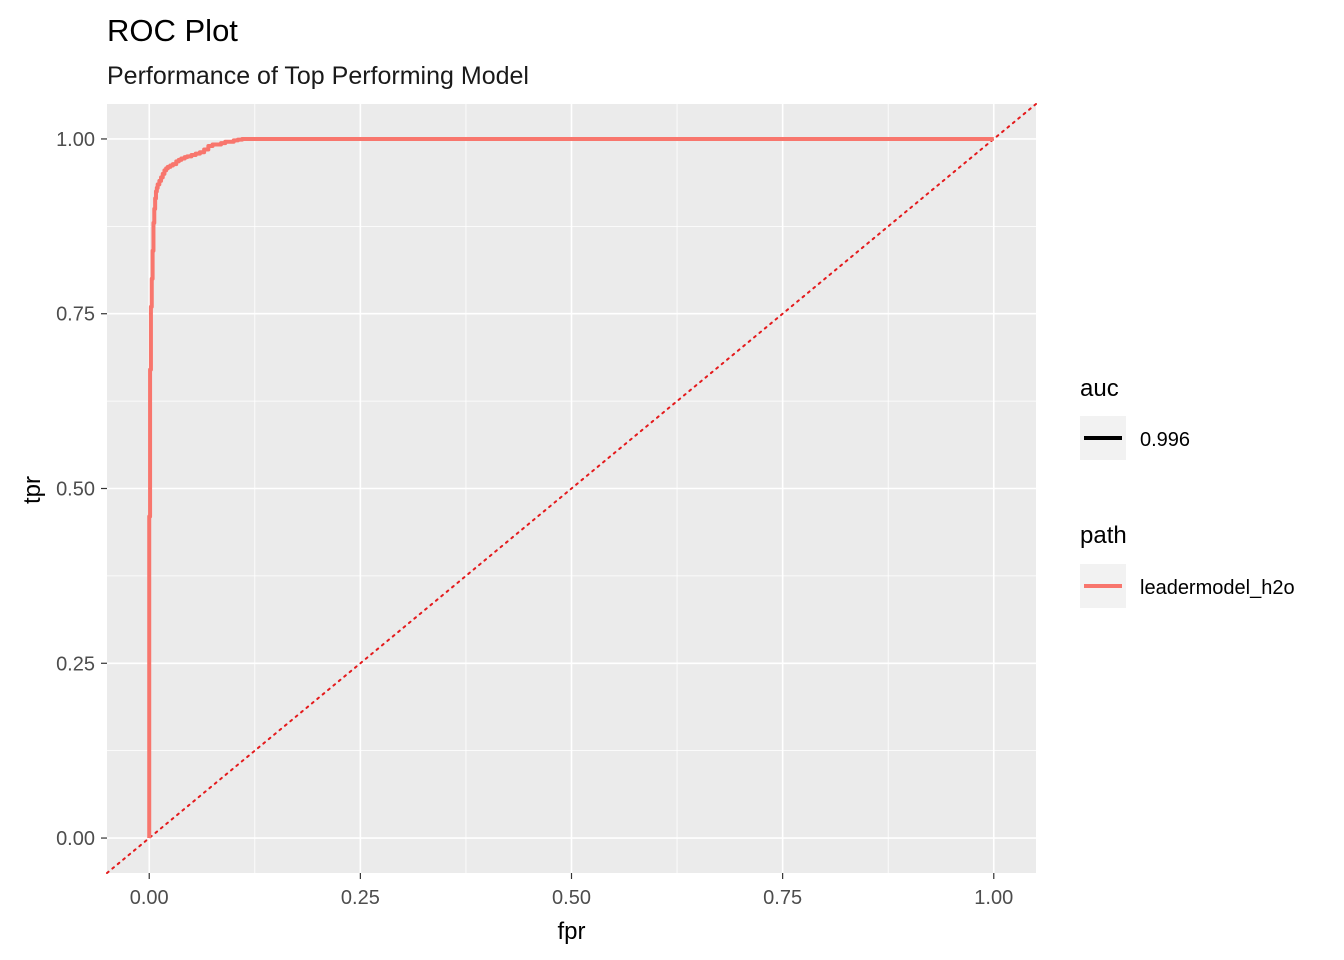 This screenshot has width=1344, height=960. What do you see at coordinates (1135, 417) in the screenshot?
I see `legend-auc: auc 0.996` at bounding box center [1135, 417].